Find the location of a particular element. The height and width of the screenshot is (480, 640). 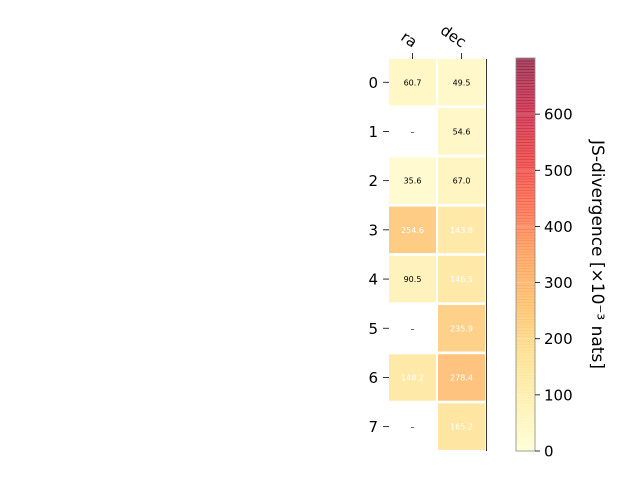

heatmap-cell-r6-dec is located at coordinates (461, 377).